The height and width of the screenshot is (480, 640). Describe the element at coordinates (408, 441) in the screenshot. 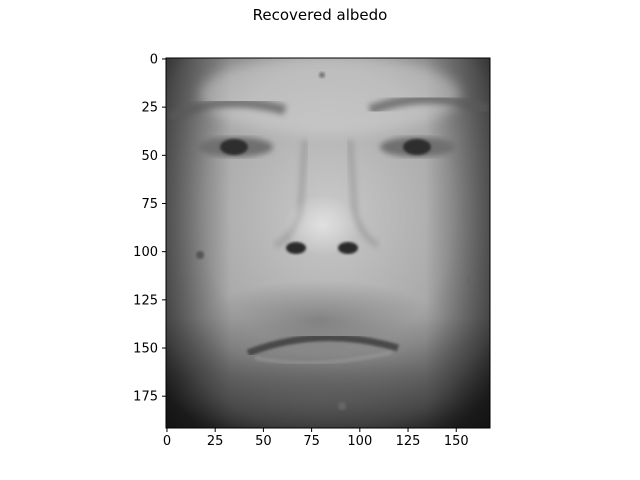

I see `x-tick-label: 125` at that location.